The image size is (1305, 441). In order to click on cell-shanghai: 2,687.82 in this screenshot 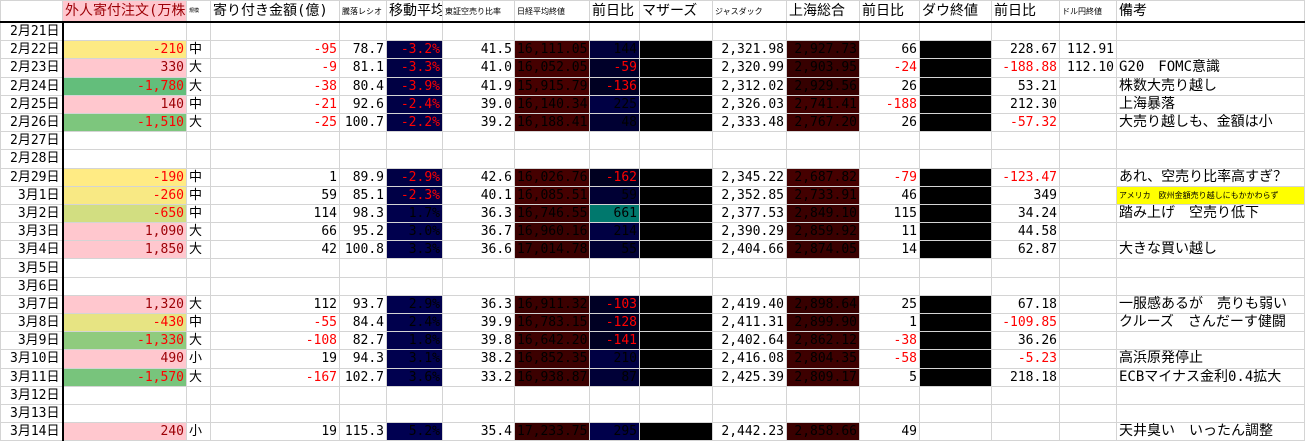, I will do `click(823, 177)`.